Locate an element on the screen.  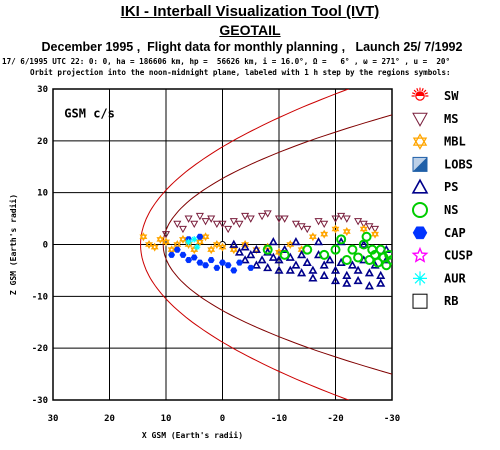
y-tick-label: 10 is located at coordinates (42, 194).